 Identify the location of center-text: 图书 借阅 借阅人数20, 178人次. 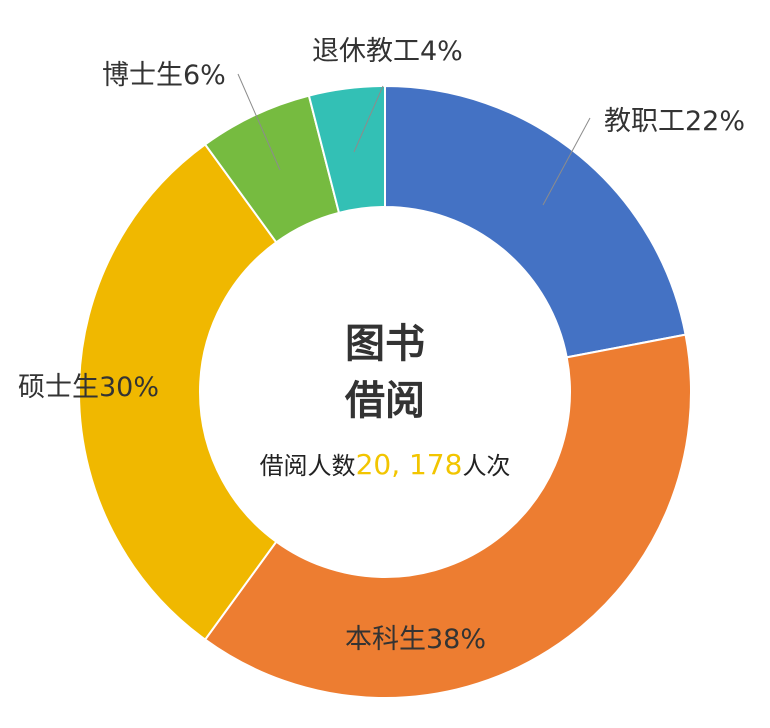
(385, 401).